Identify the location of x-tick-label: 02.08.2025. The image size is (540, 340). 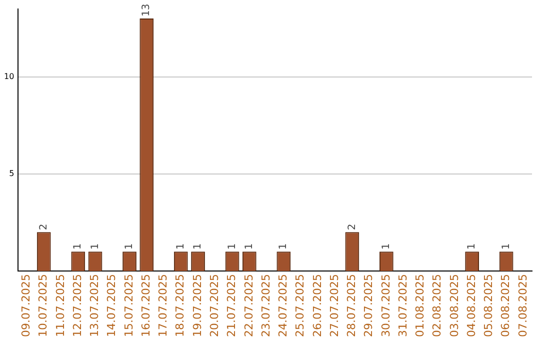
(437, 306).